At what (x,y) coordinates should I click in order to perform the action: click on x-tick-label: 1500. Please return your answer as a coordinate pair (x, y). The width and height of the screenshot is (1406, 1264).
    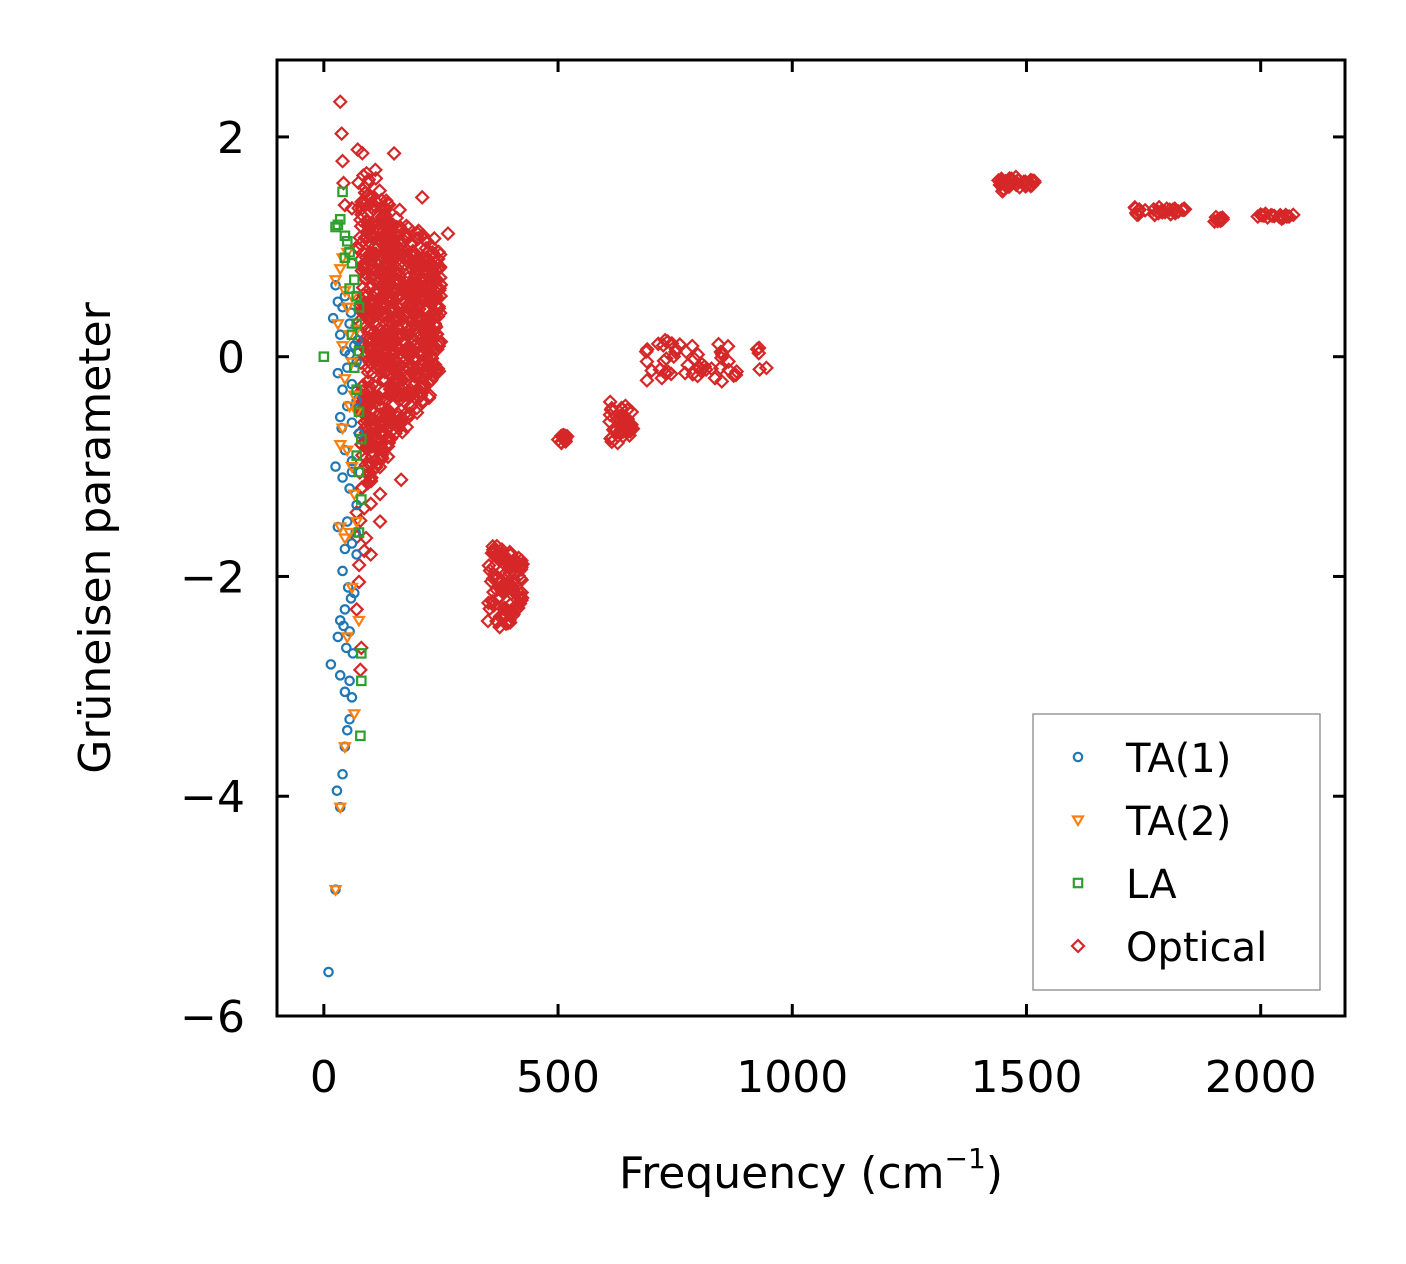
    Looking at the image, I should click on (1026, 1077).